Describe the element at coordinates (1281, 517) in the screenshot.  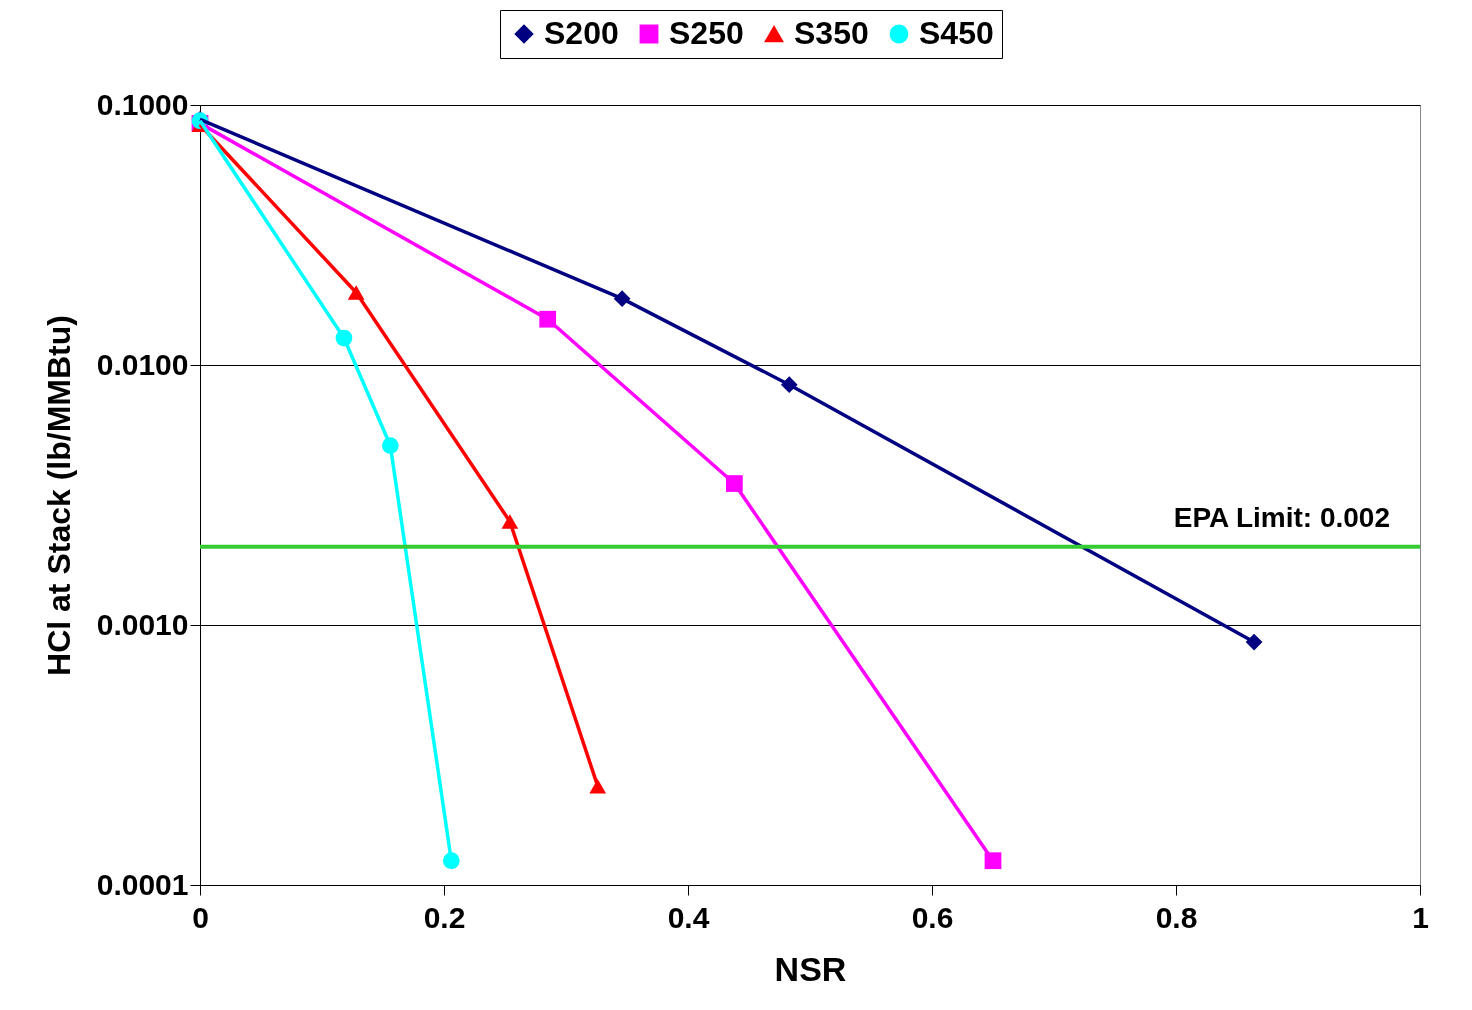
I see `ref-line-label: EPA Limit: 0.002` at that location.